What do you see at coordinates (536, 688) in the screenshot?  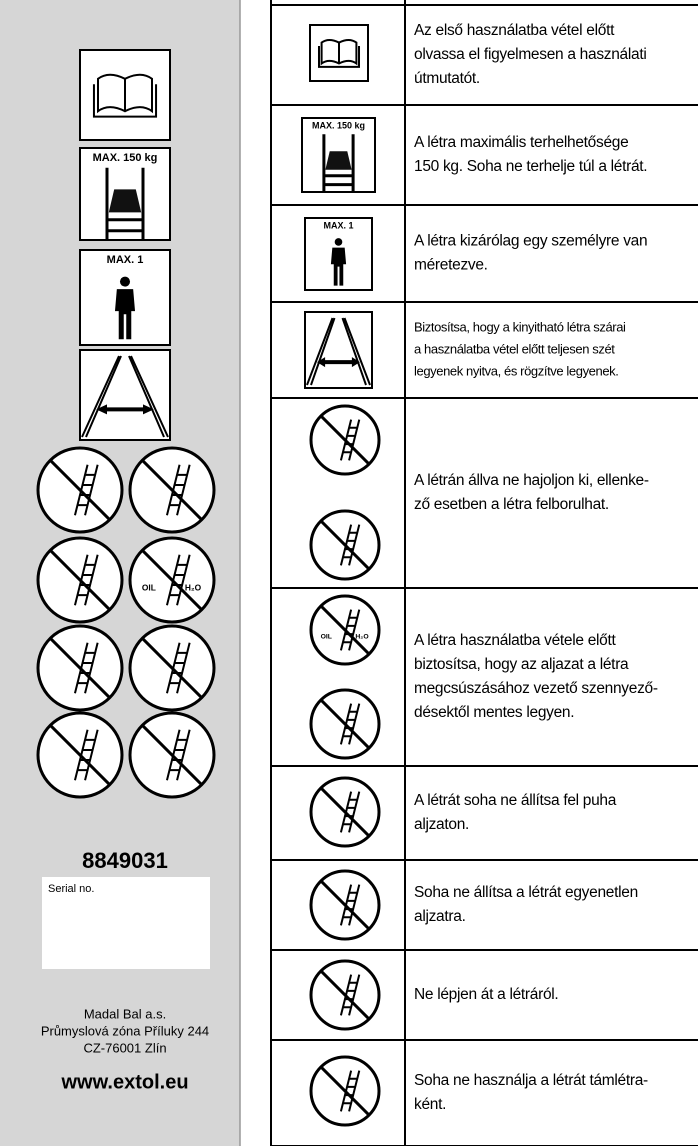 I see `row-text: megcsúszásához vezető szennyező-` at bounding box center [536, 688].